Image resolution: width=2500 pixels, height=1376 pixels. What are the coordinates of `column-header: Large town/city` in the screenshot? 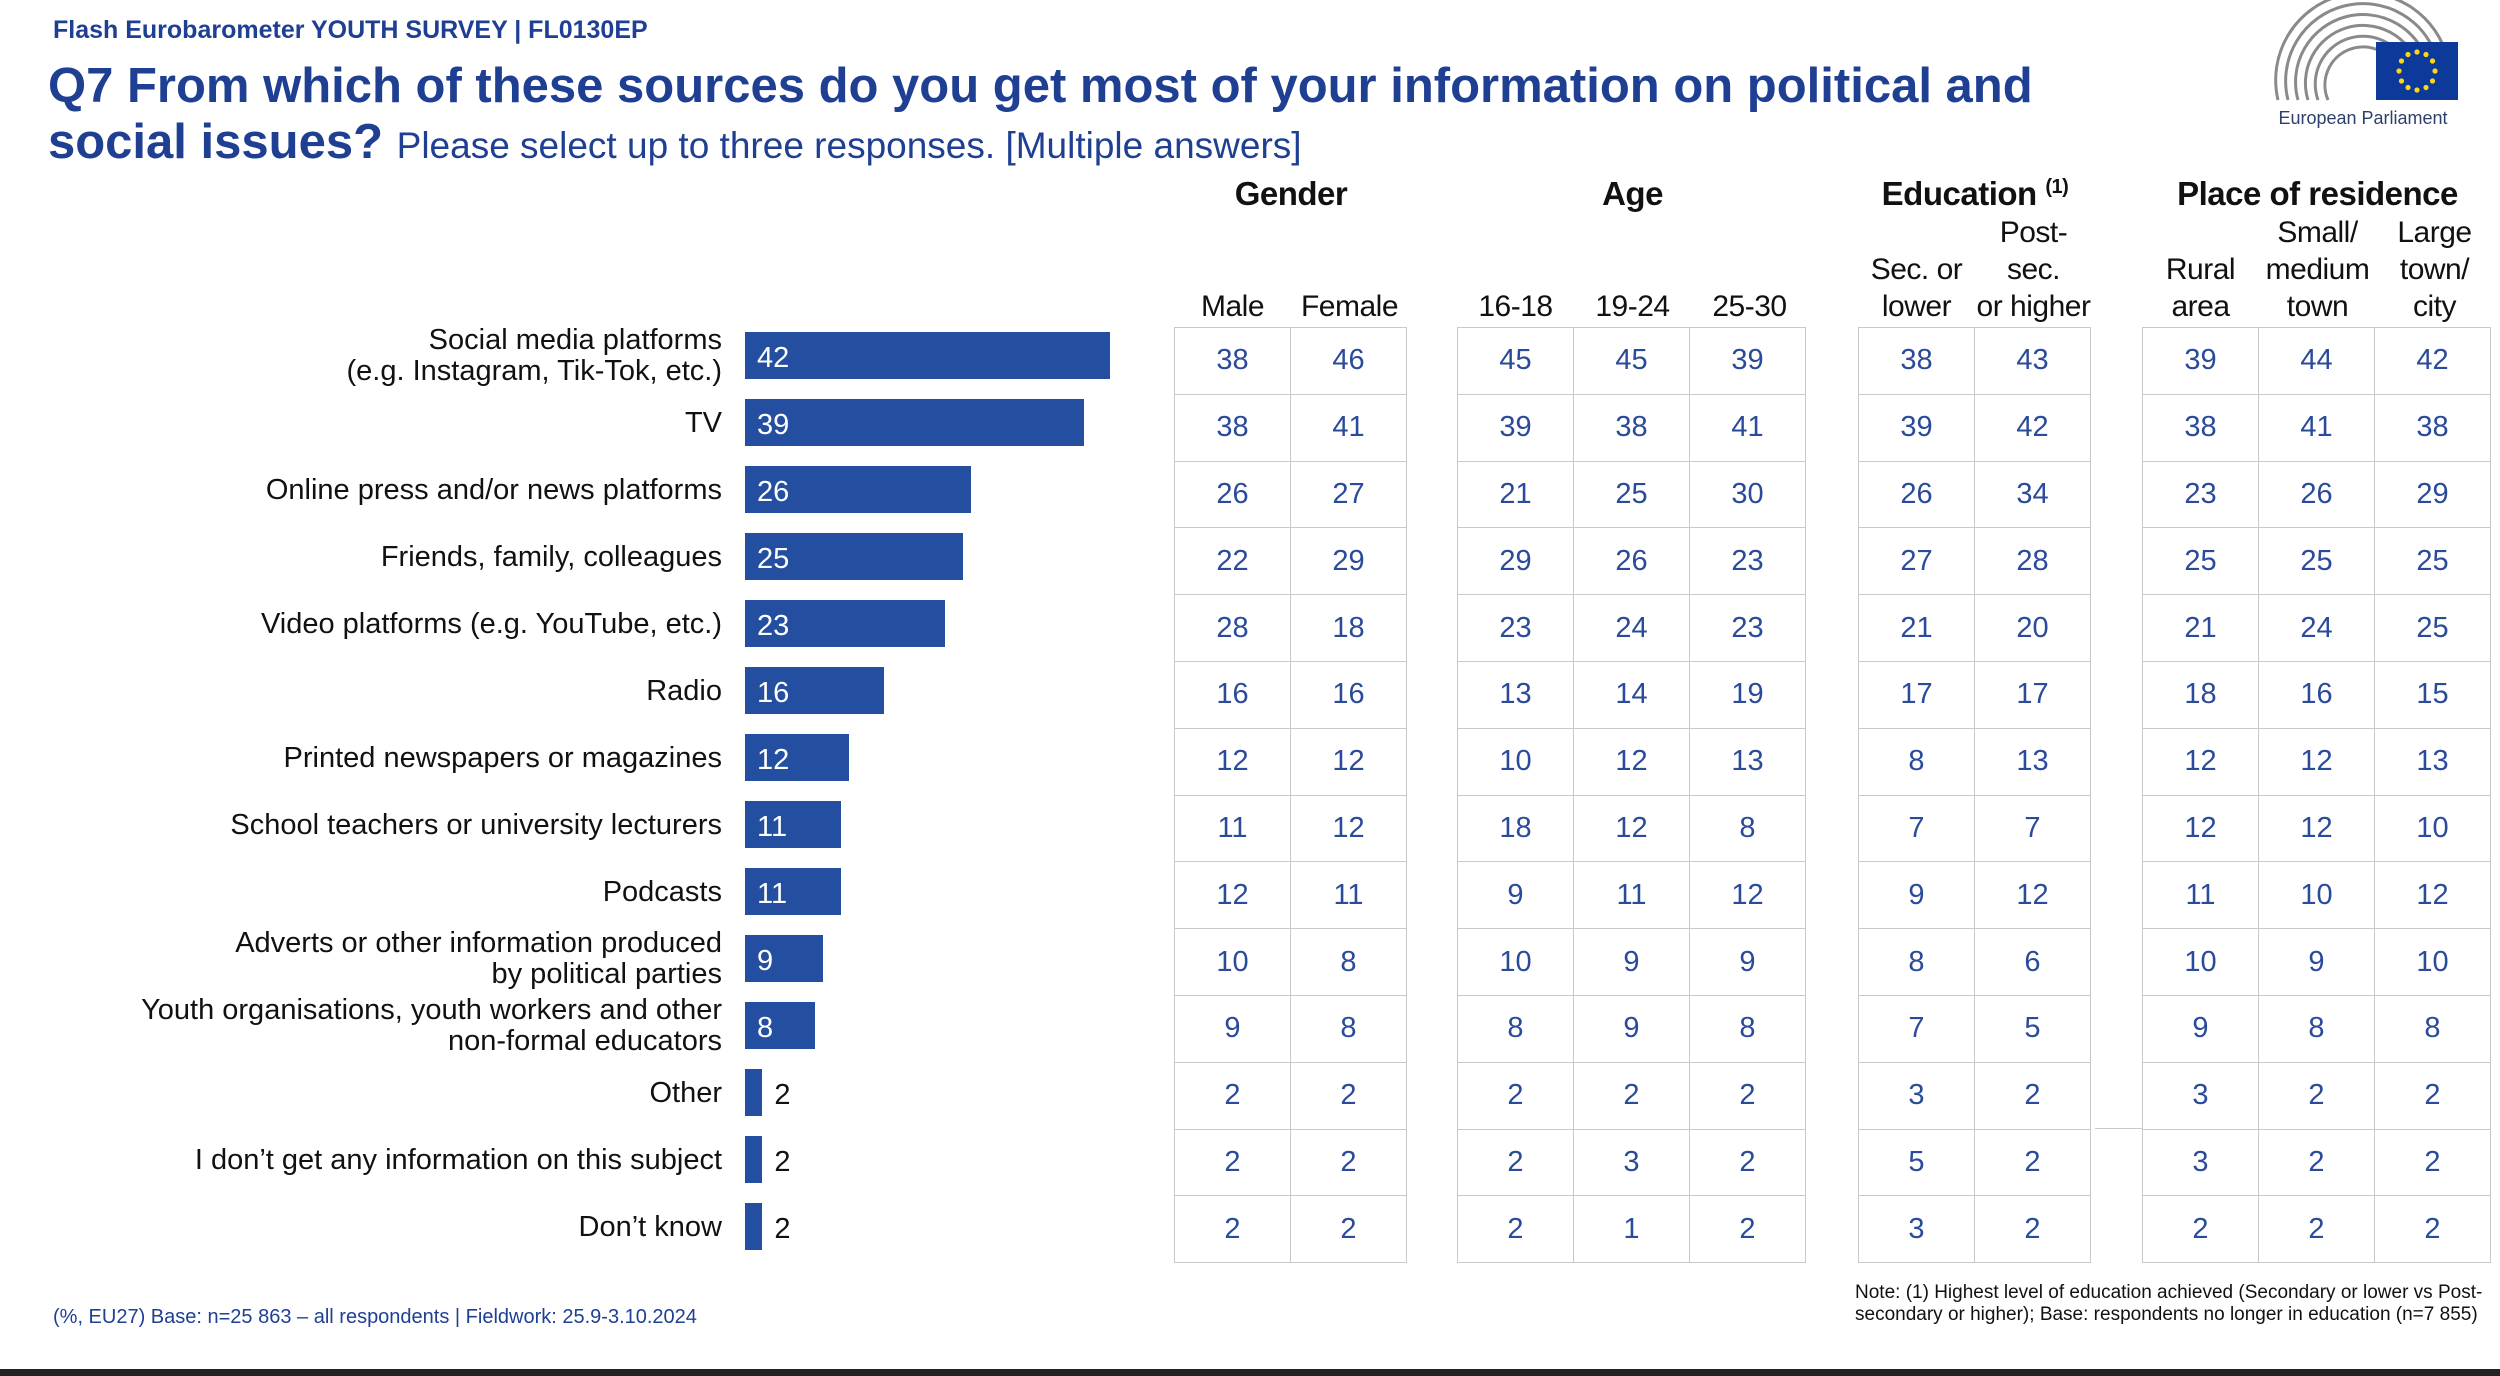 It's located at (2434, 265).